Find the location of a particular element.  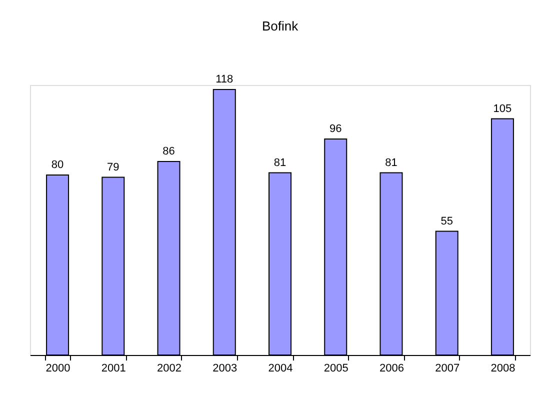

chart-title: Bofink is located at coordinates (280, 26).